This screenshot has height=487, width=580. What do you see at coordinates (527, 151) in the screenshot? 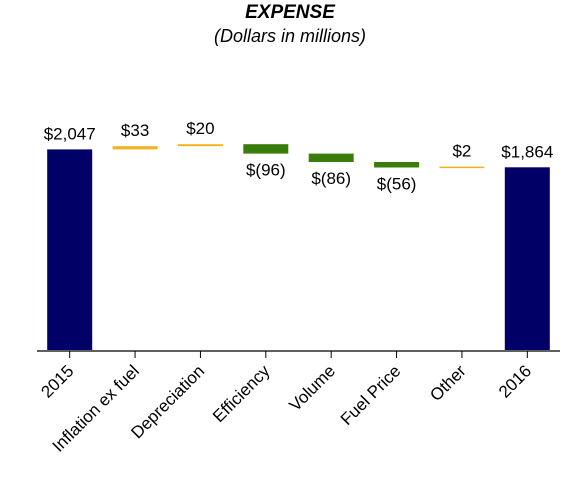
I see `data-label: $1,864` at bounding box center [527, 151].